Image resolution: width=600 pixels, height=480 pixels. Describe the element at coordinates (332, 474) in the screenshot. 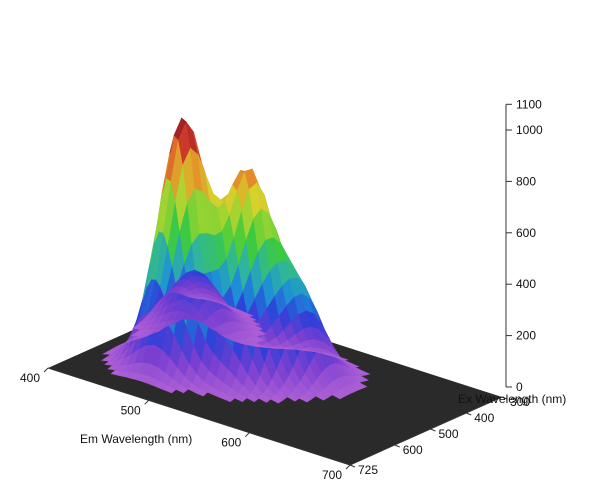

I see `em-tick-label: 700` at that location.